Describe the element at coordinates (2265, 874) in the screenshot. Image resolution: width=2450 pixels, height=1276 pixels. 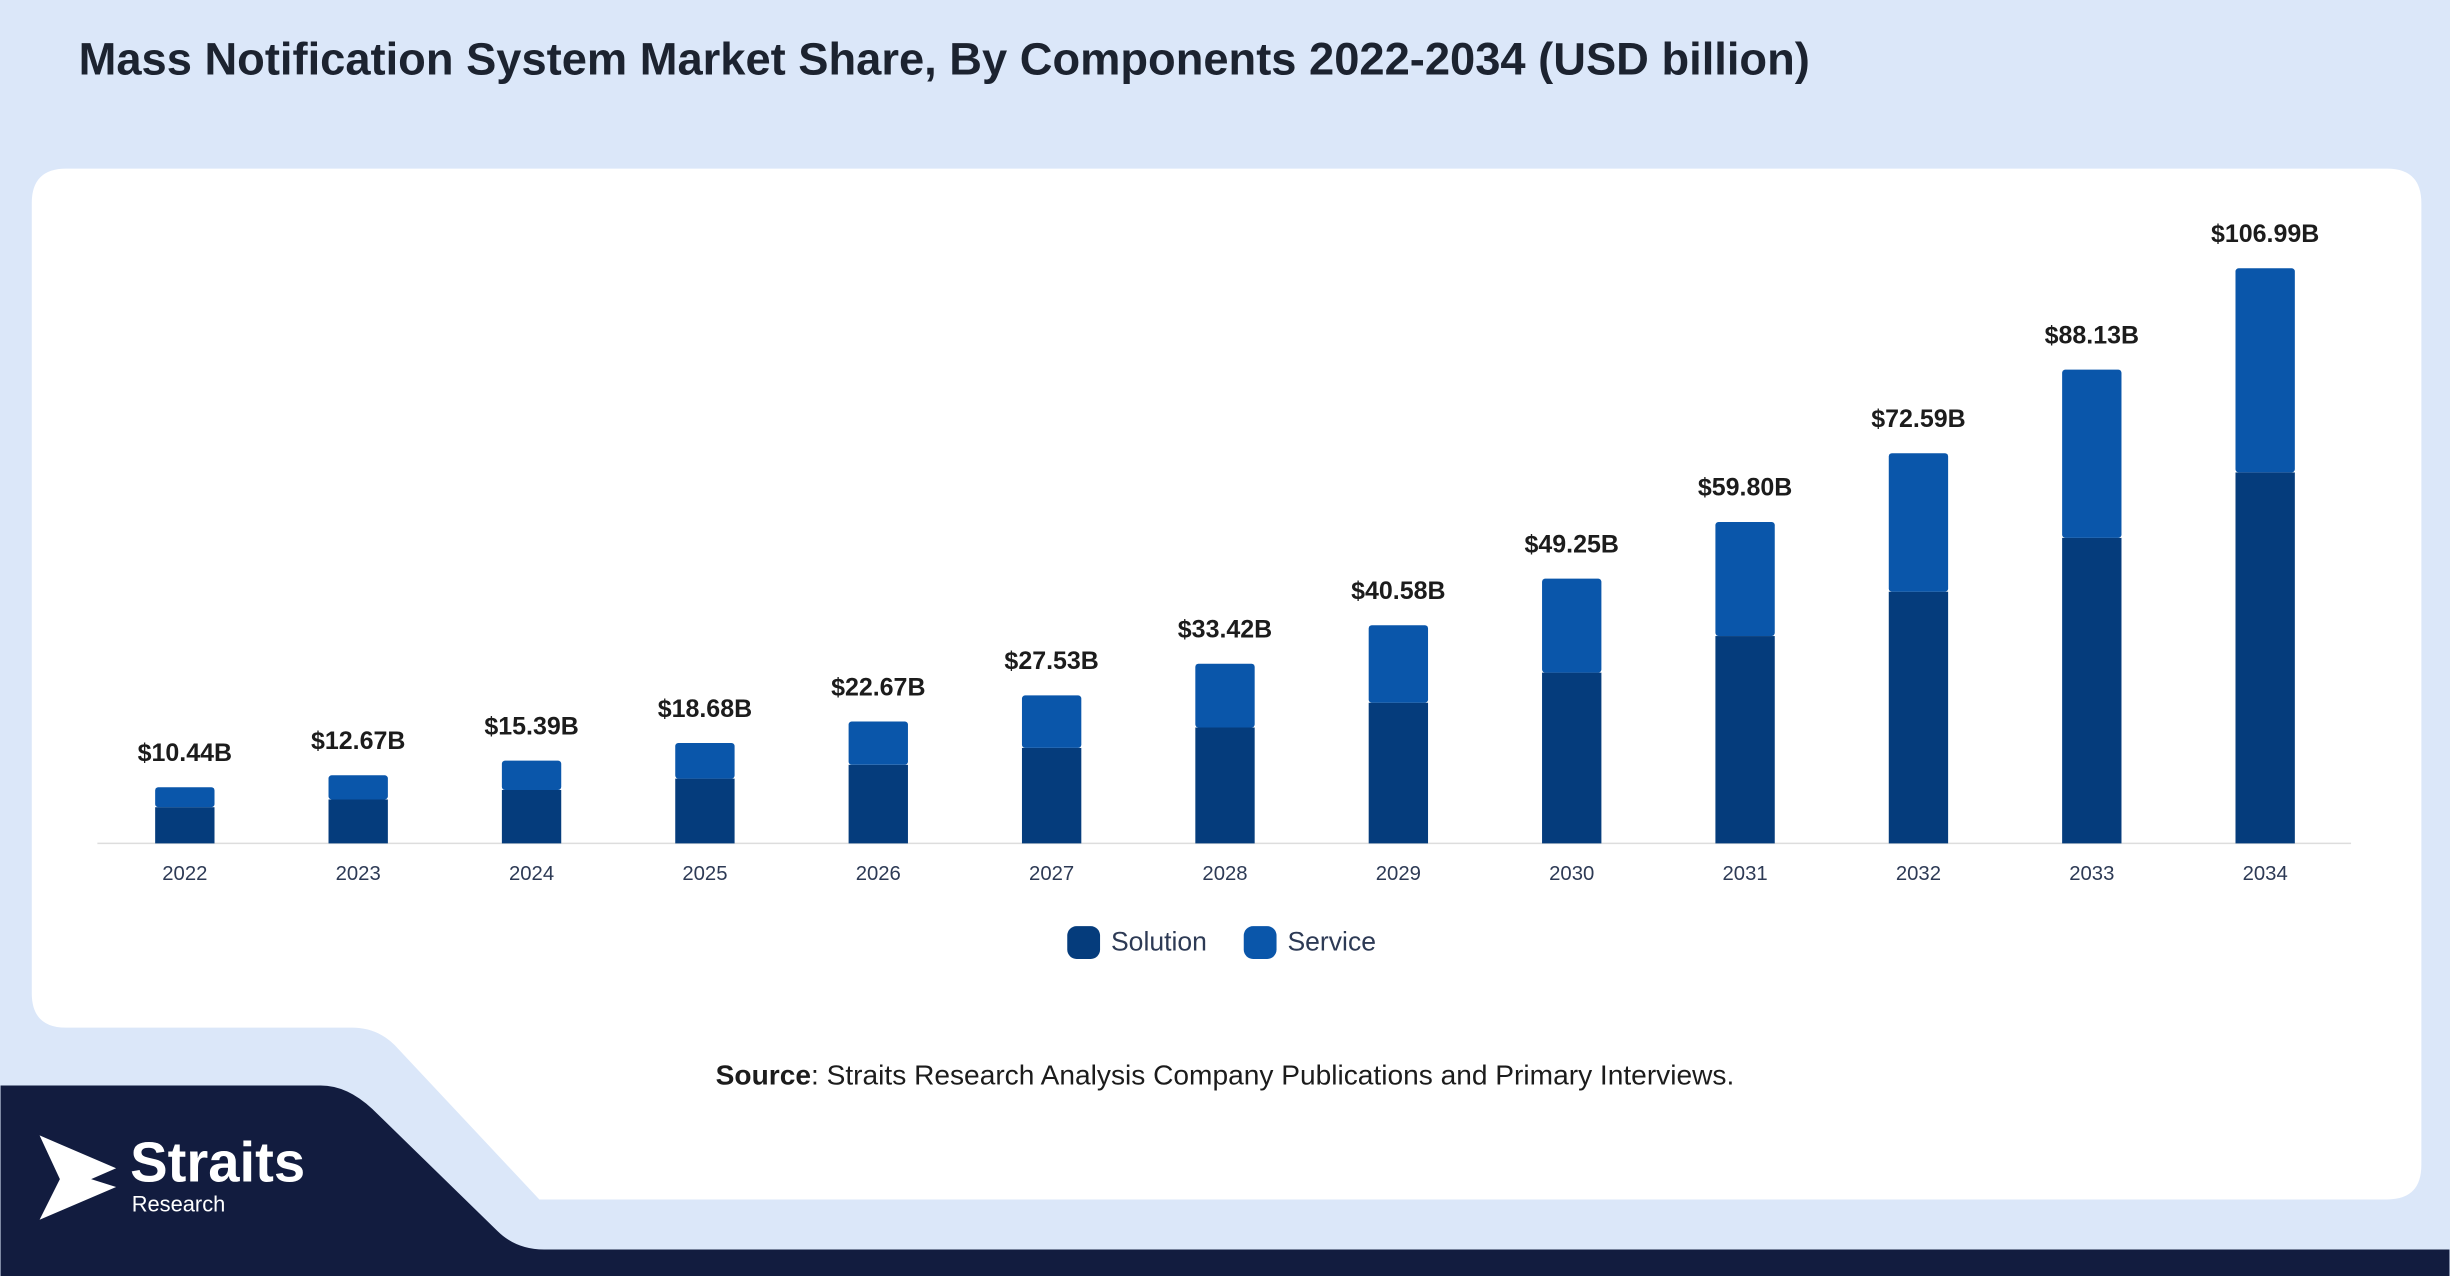
I see `x-tick-label: 2034` at that location.